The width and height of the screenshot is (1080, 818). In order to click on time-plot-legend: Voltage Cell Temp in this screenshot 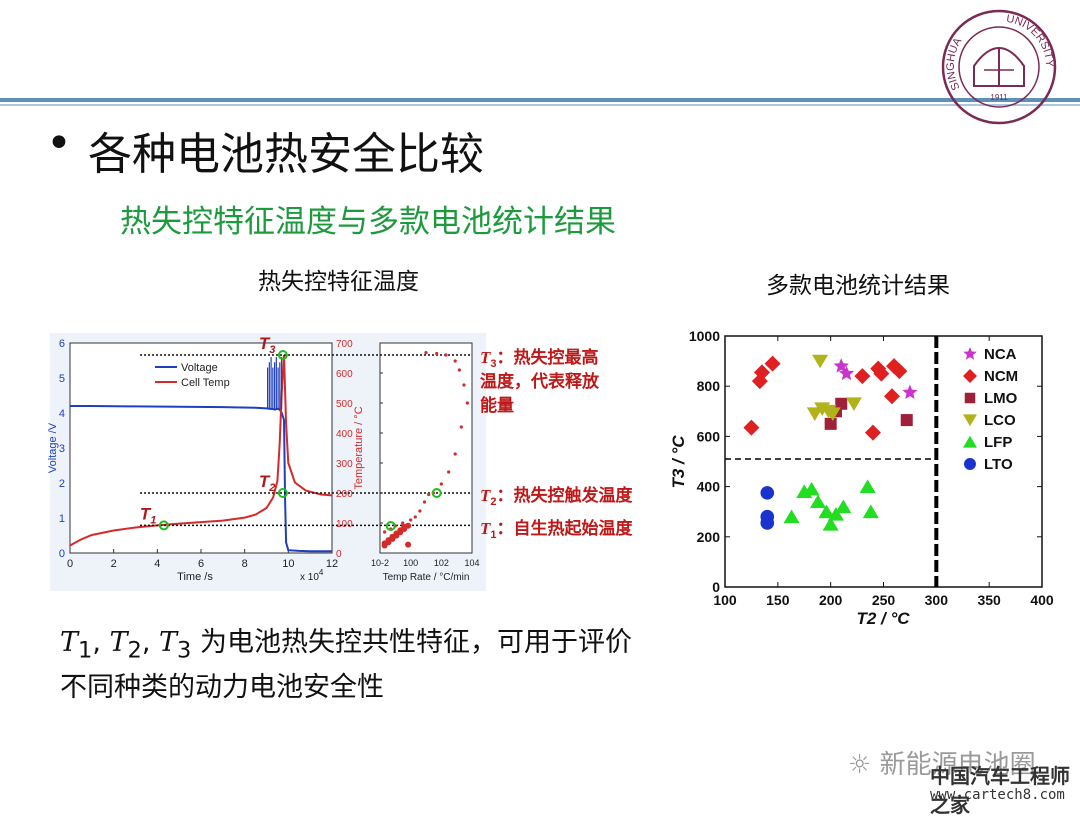, I will do `click(192, 375)`.